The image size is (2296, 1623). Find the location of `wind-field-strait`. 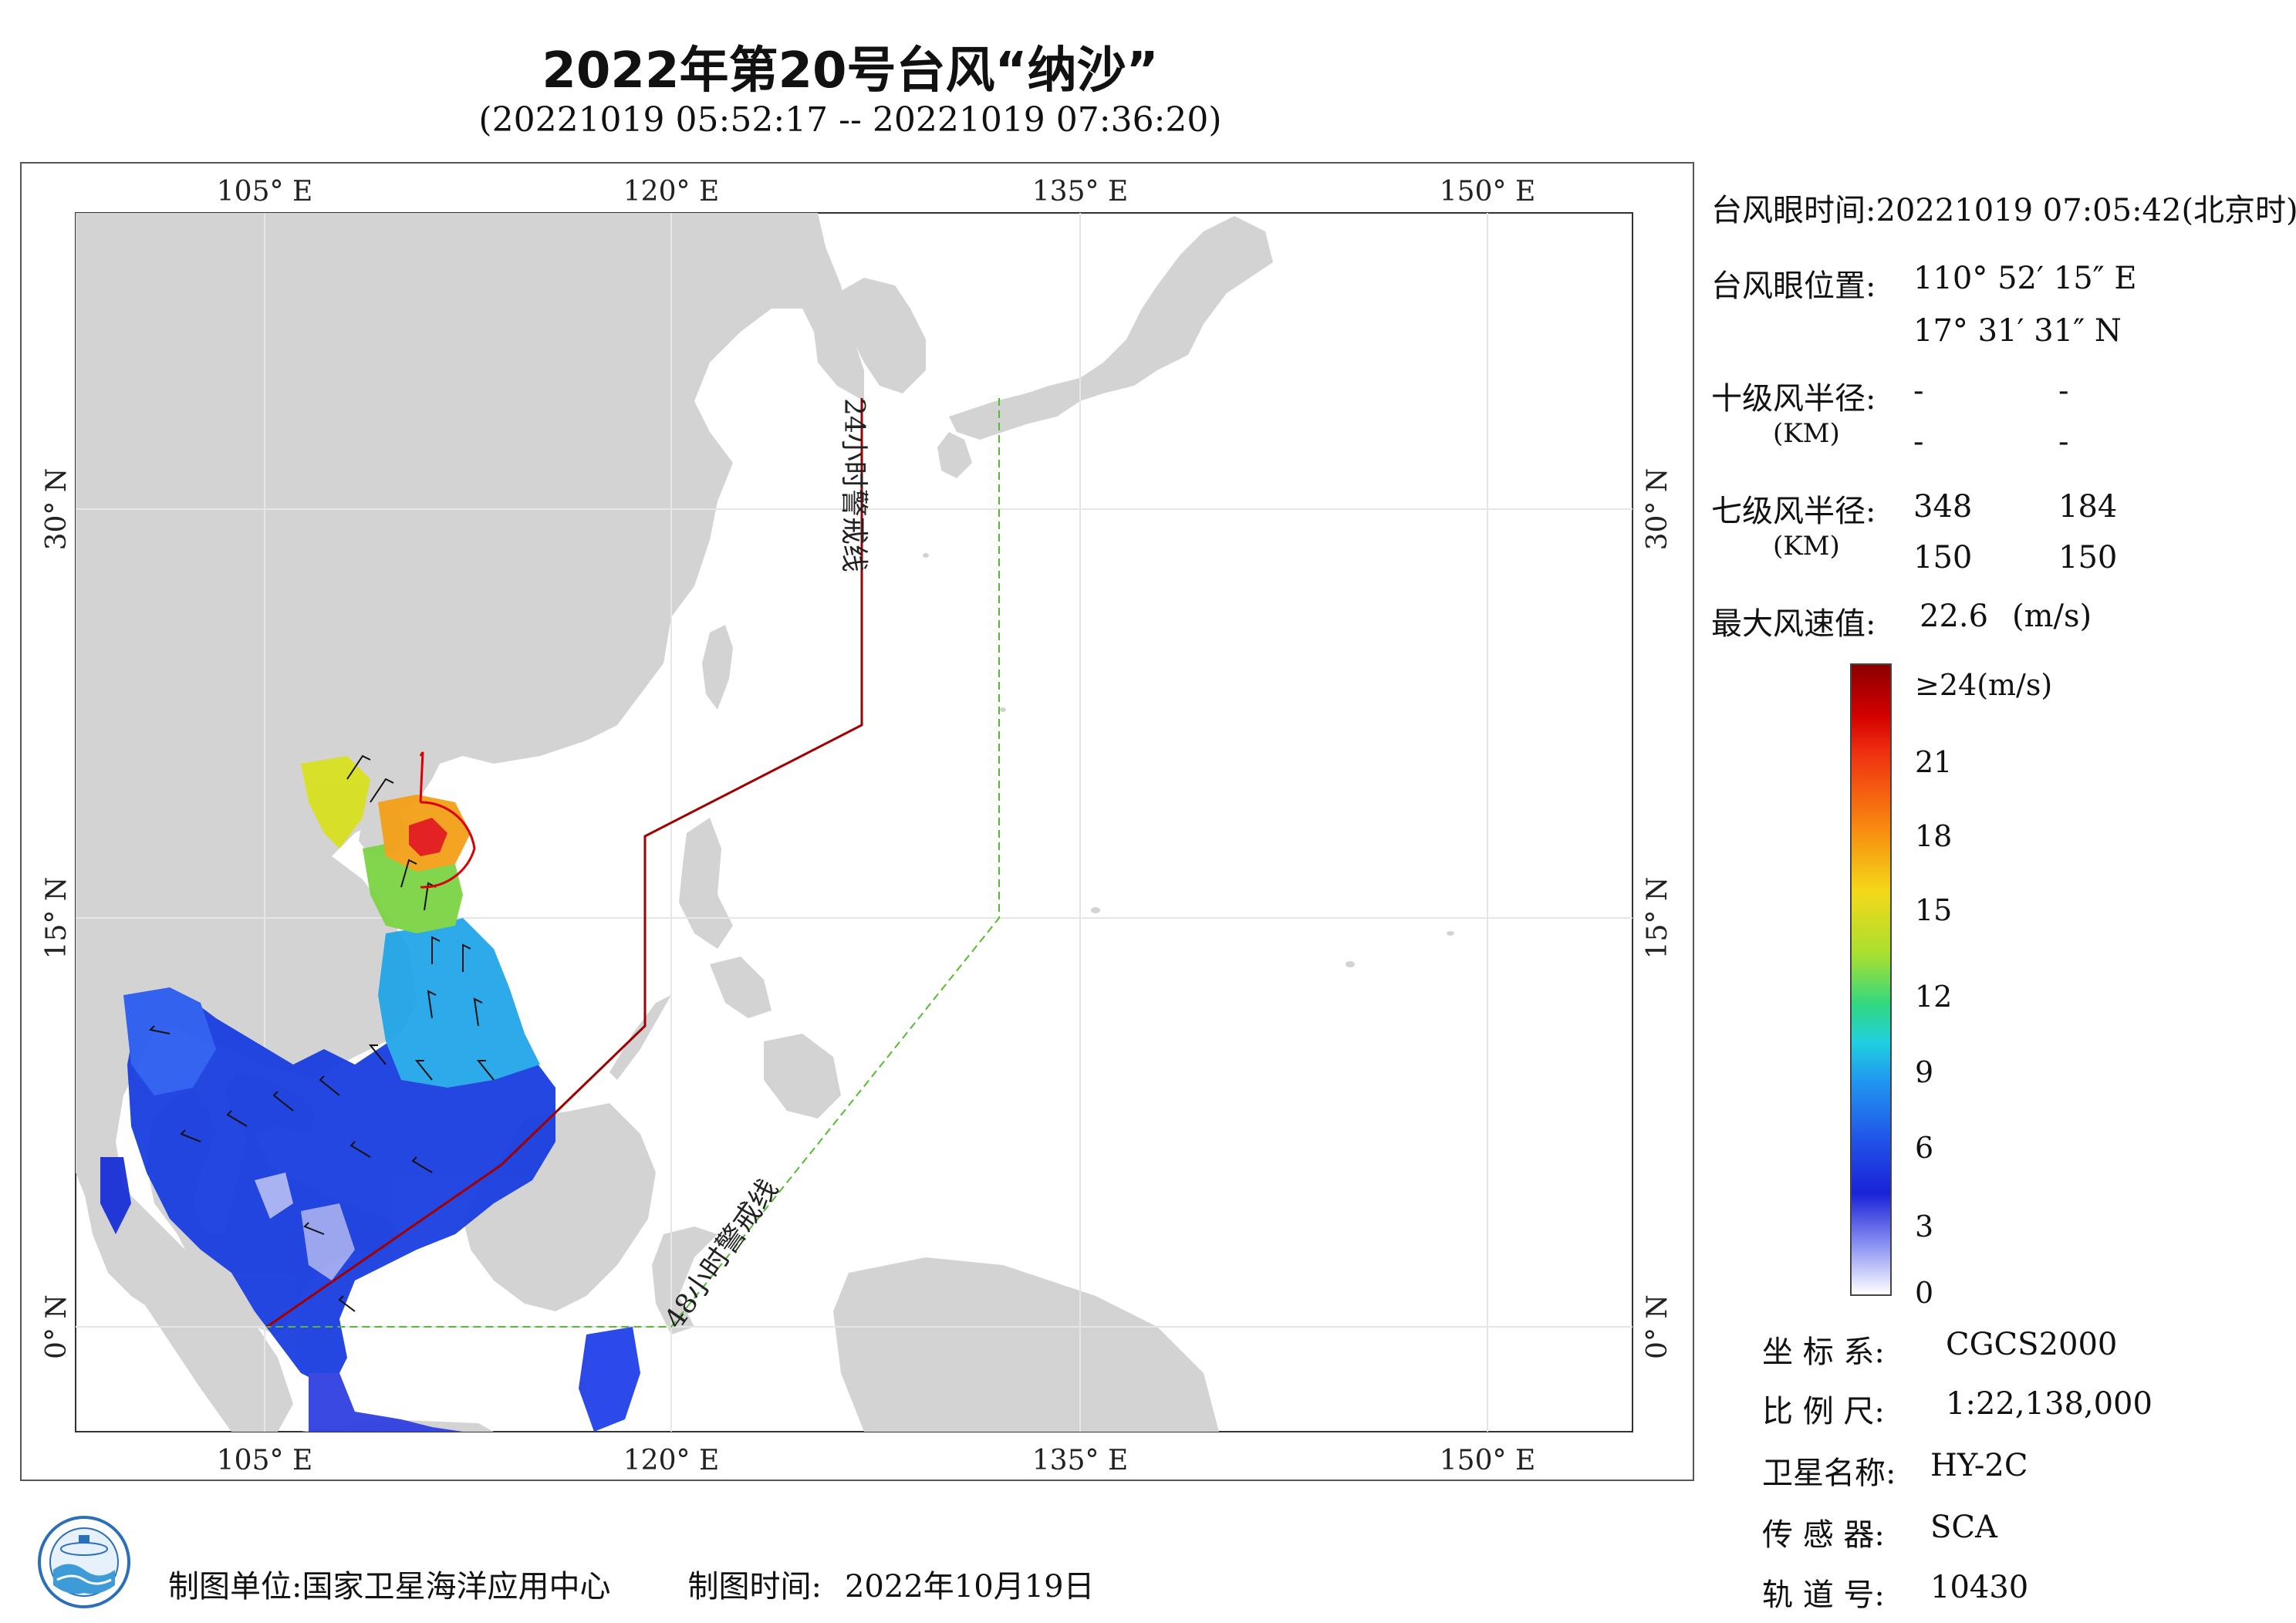

wind-field-strait is located at coordinates (115, 1195).